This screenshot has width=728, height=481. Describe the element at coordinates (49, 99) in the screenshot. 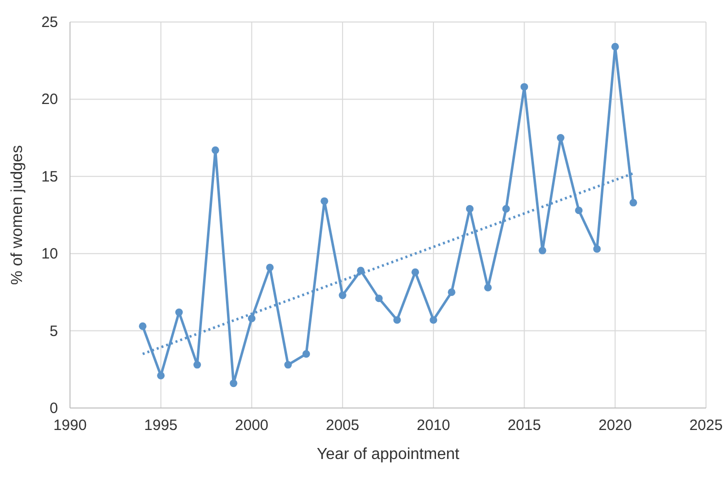

I see `y-tick-label: 20` at that location.